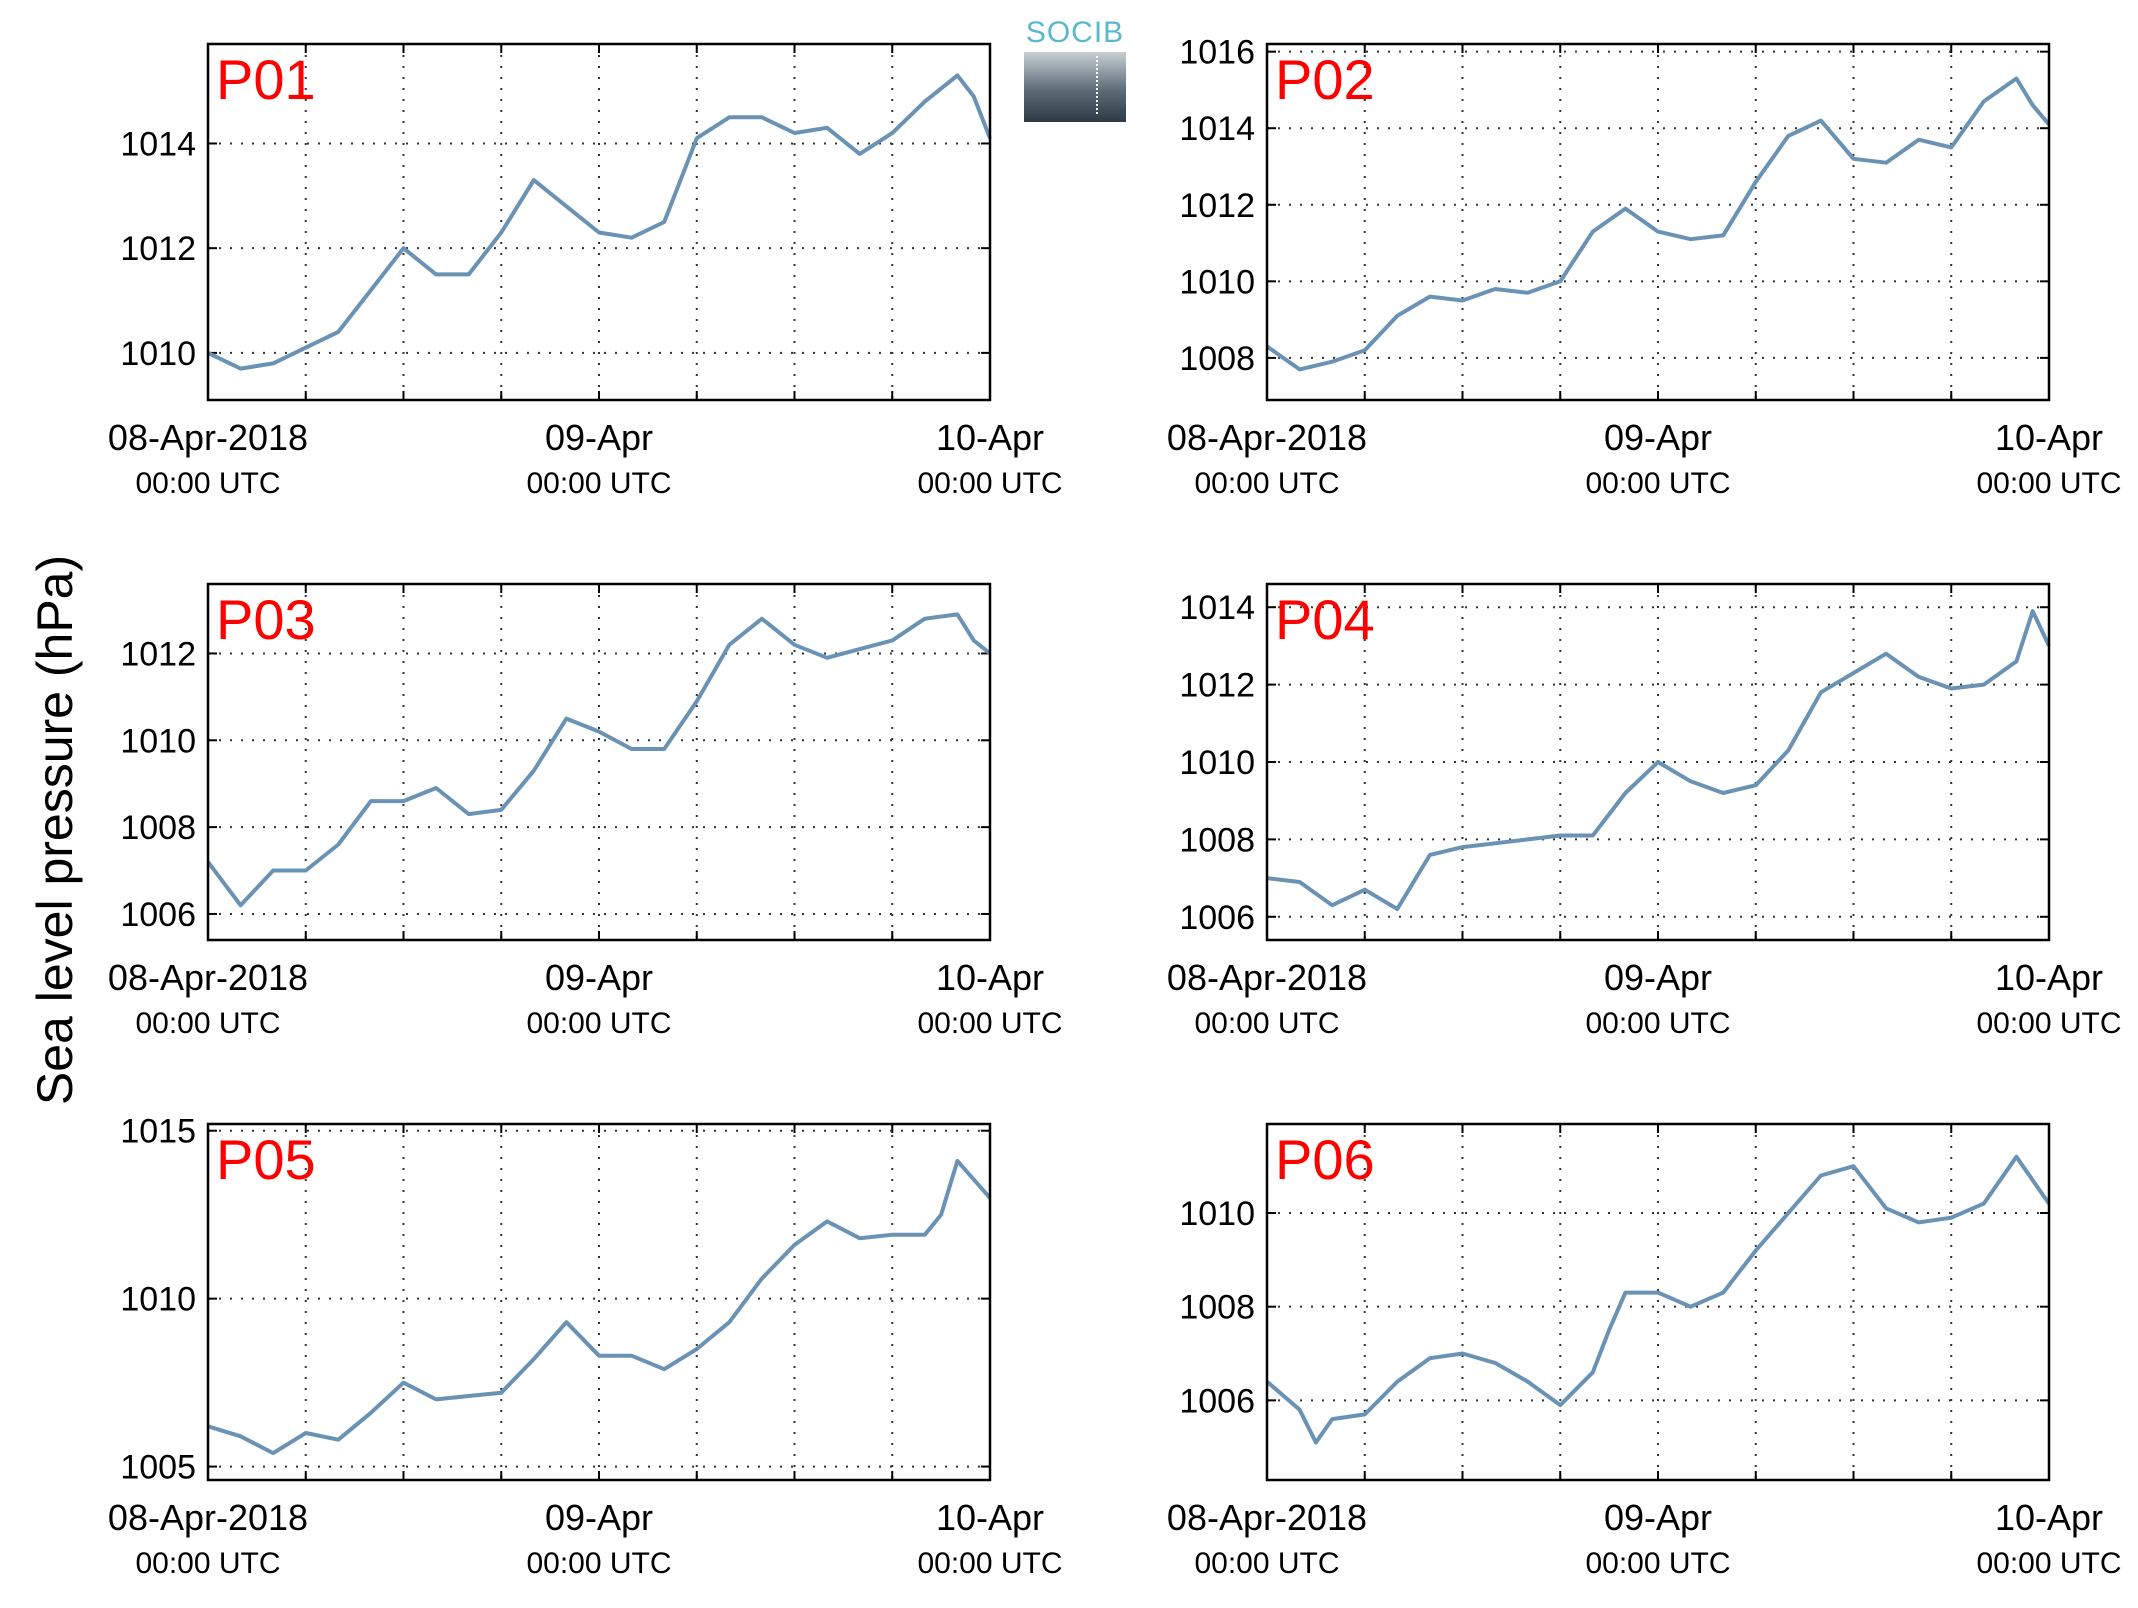 The image size is (2138, 1608). I want to click on socib-logo: SOCIB, so click(1075, 69).